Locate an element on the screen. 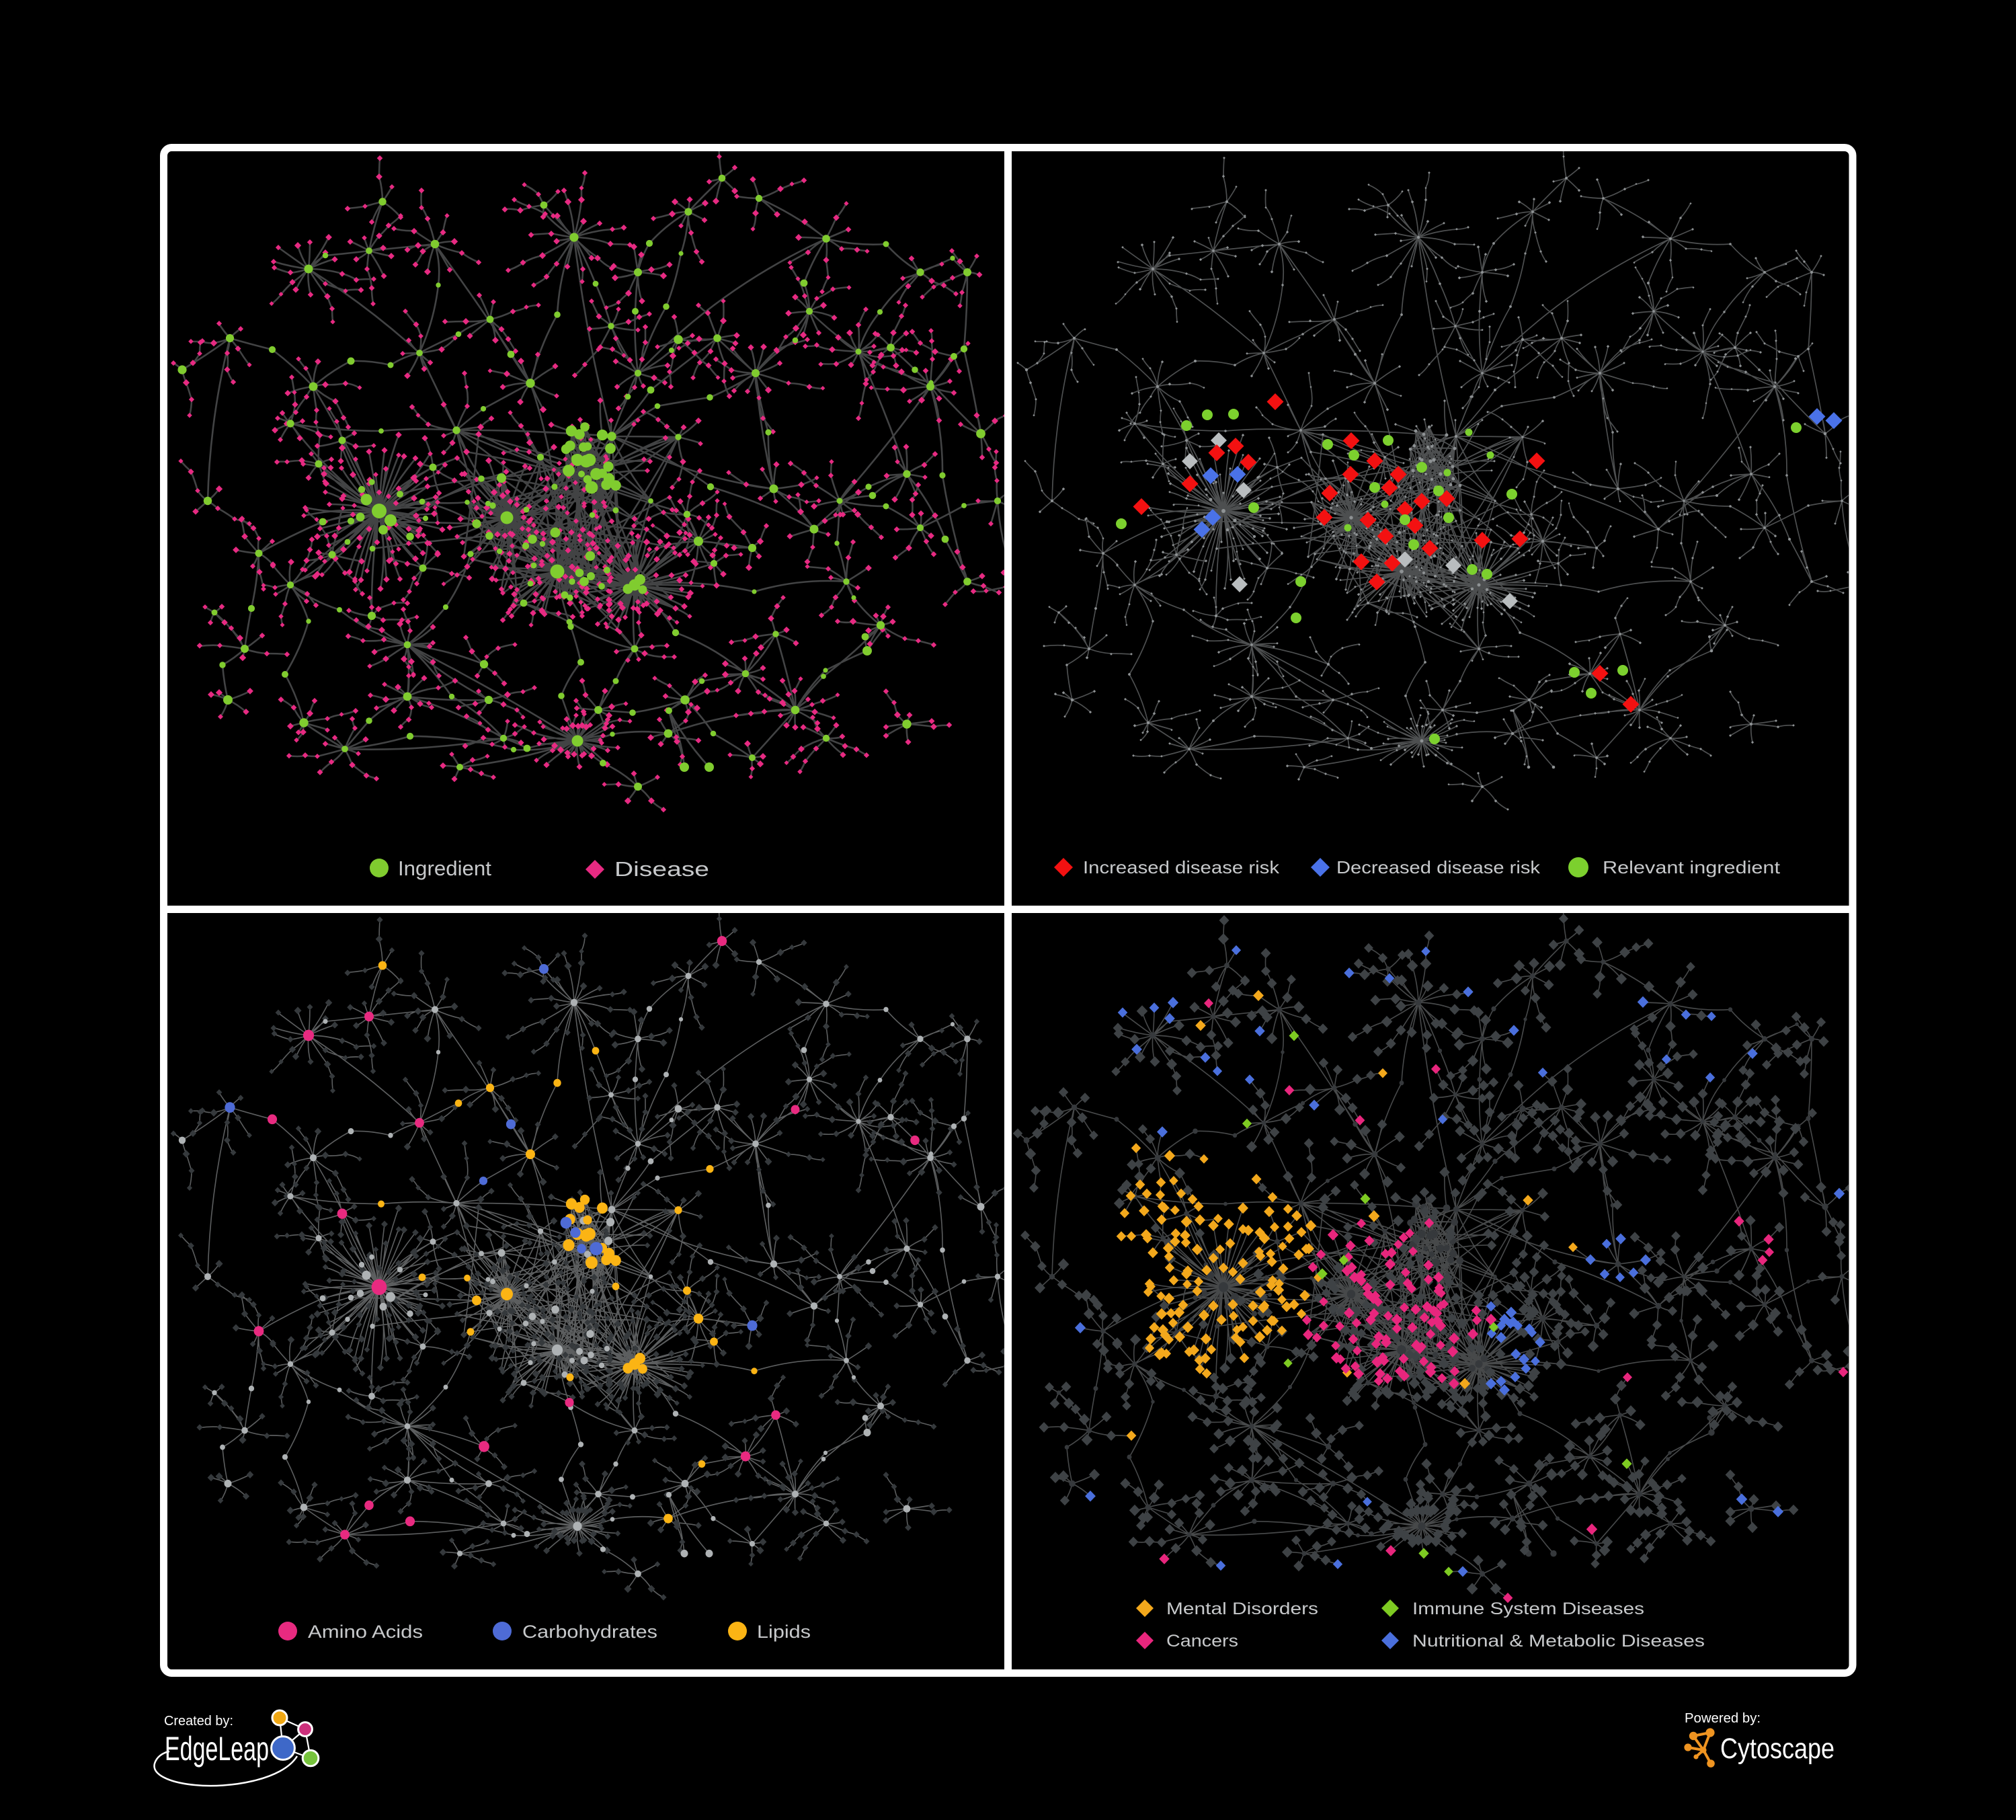 The width and height of the screenshot is (2016, 1820). svg-text: Increased disease risk is located at coordinates (1181, 867).